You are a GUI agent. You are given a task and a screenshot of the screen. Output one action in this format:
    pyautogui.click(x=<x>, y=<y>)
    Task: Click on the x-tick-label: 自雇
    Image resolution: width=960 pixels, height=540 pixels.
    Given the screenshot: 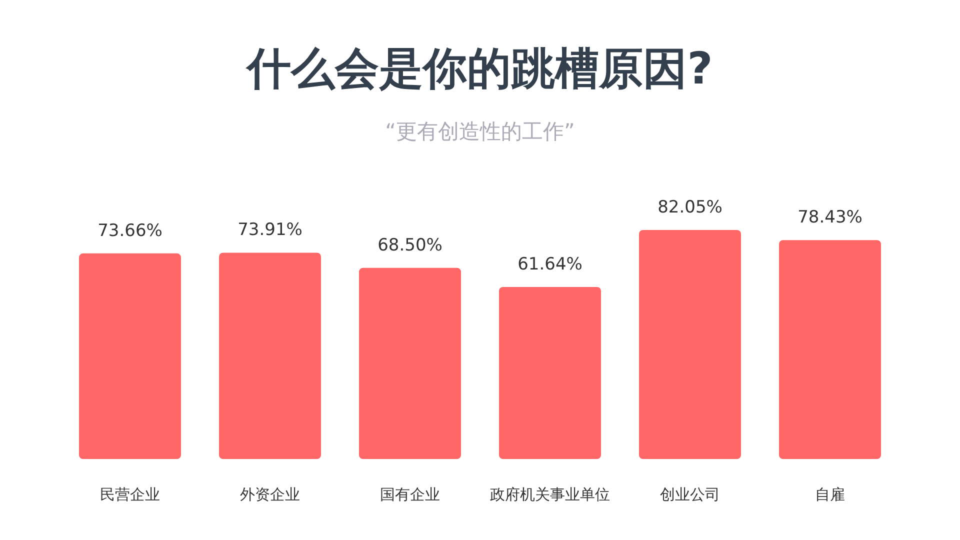 What is the action you would take?
    pyautogui.click(x=830, y=495)
    